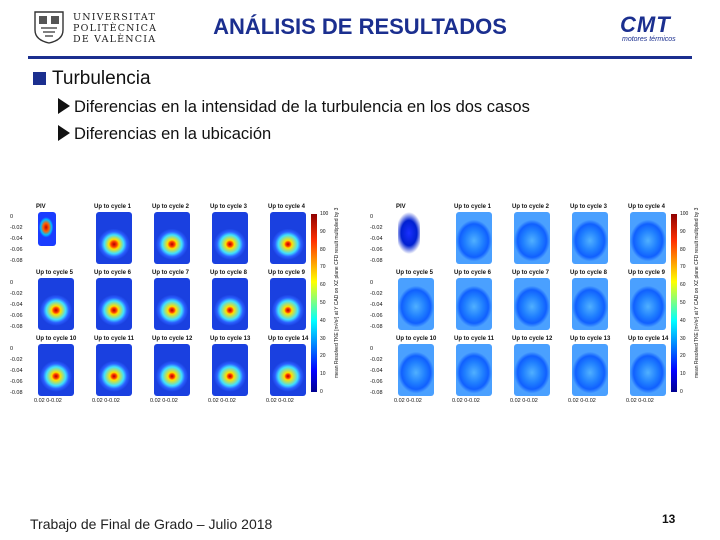 This screenshot has height=540, width=720. I want to click on bullet-level1: Turbulencia, so click(92, 79).